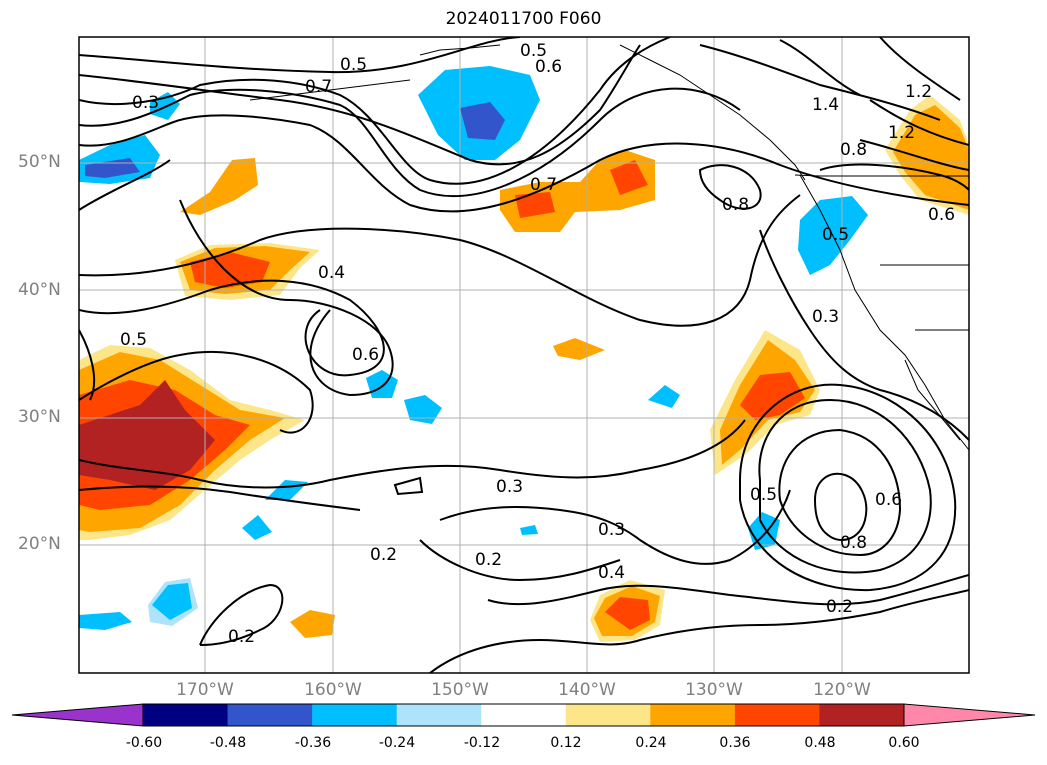  Describe the element at coordinates (313, 743) in the screenshot. I see `colorbar-tick-label: -0.36` at that location.